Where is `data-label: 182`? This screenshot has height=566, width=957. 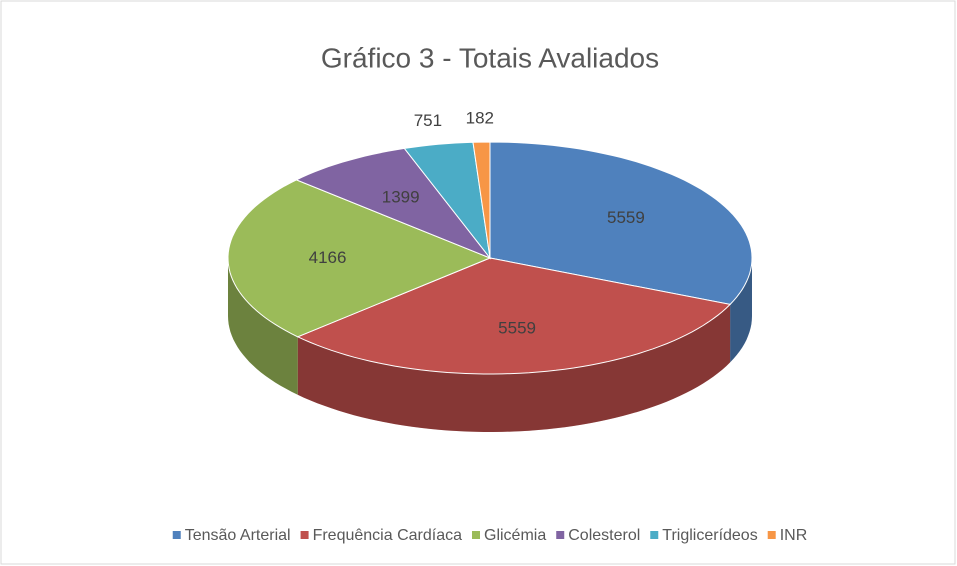 data-label: 182 is located at coordinates (480, 117).